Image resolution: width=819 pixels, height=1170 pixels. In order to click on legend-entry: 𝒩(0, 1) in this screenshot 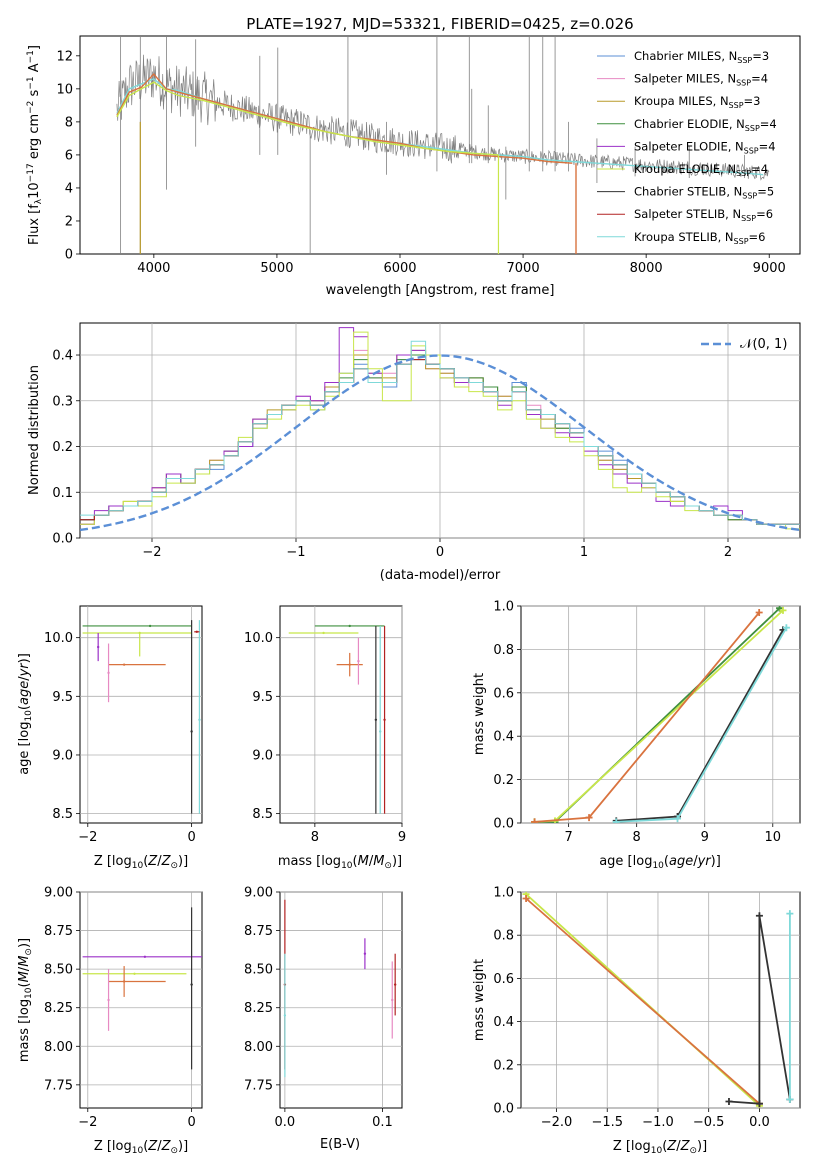, I will do `click(763, 344)`.